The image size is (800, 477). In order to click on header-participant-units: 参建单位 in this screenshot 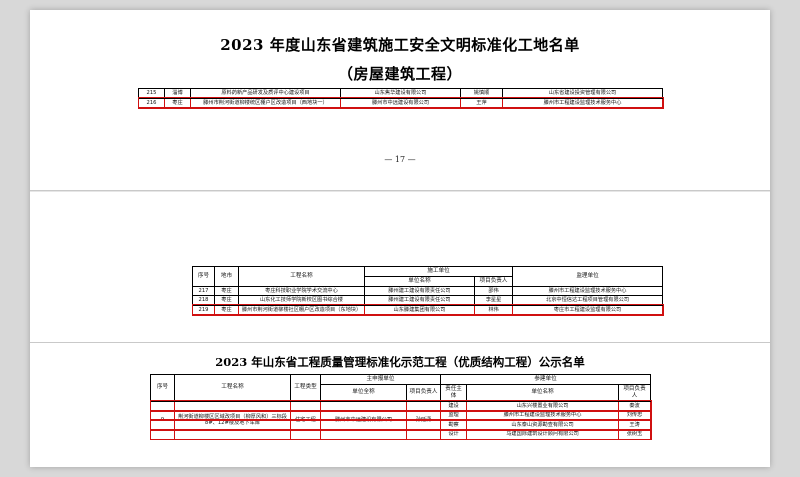, I will do `click(546, 379)`.